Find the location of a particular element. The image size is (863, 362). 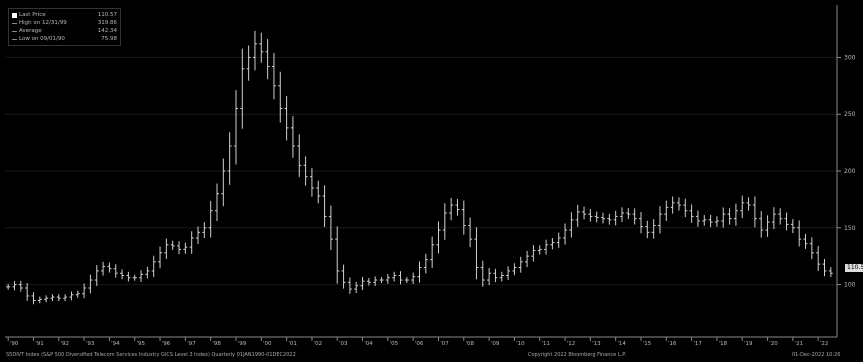

legend-average-label: Average is located at coordinates (30, 31).